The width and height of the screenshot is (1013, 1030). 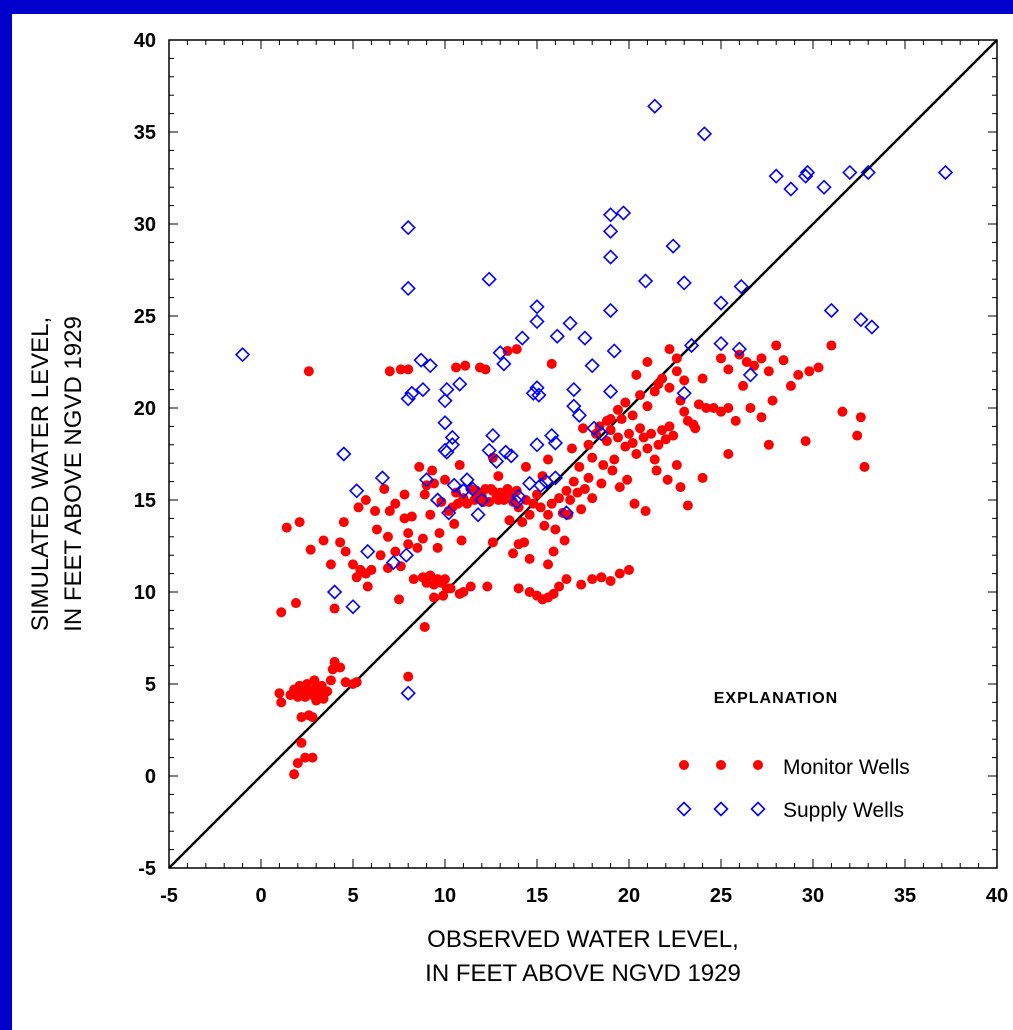 I want to click on y-tick-label: 0, so click(x=150, y=777).